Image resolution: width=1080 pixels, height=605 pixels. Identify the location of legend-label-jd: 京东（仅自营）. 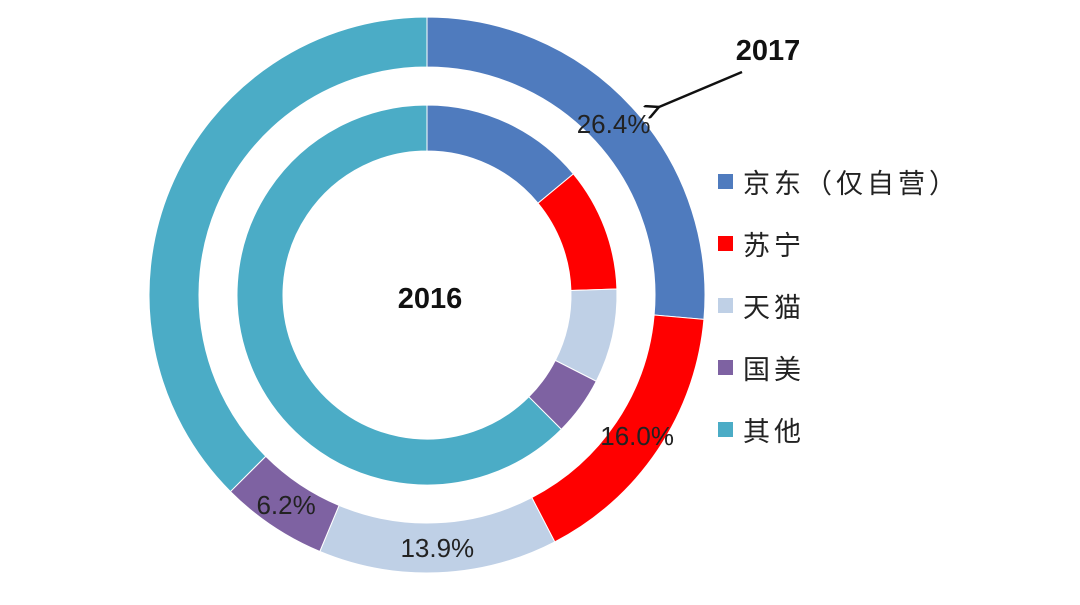
(851, 184).